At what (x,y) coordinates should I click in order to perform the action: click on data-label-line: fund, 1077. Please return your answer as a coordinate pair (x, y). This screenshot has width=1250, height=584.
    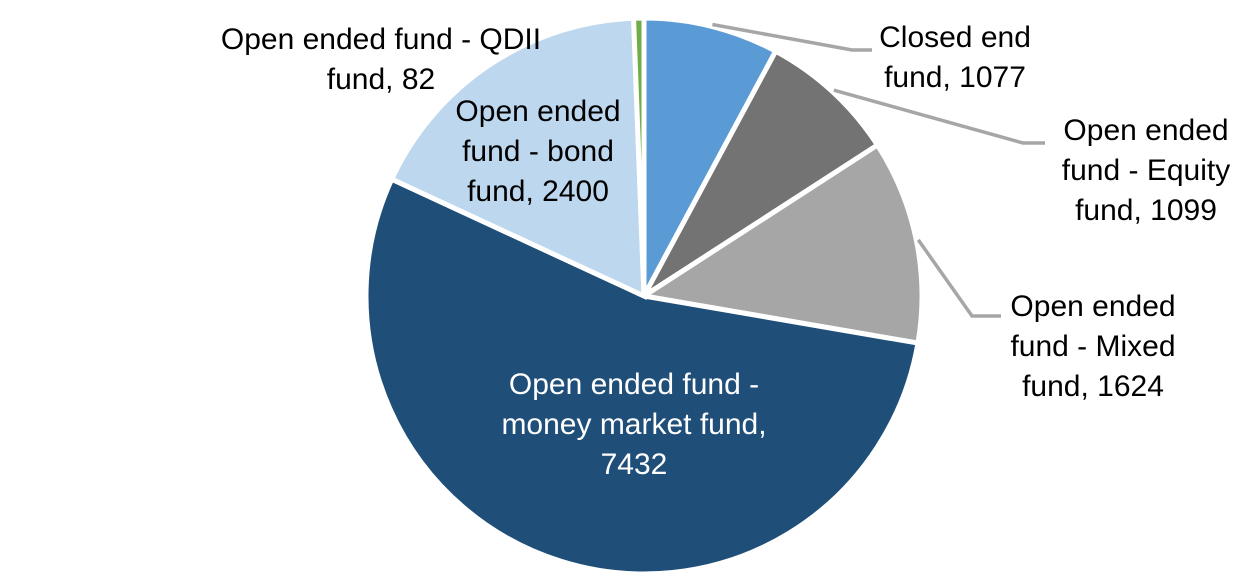
    Looking at the image, I should click on (955, 77).